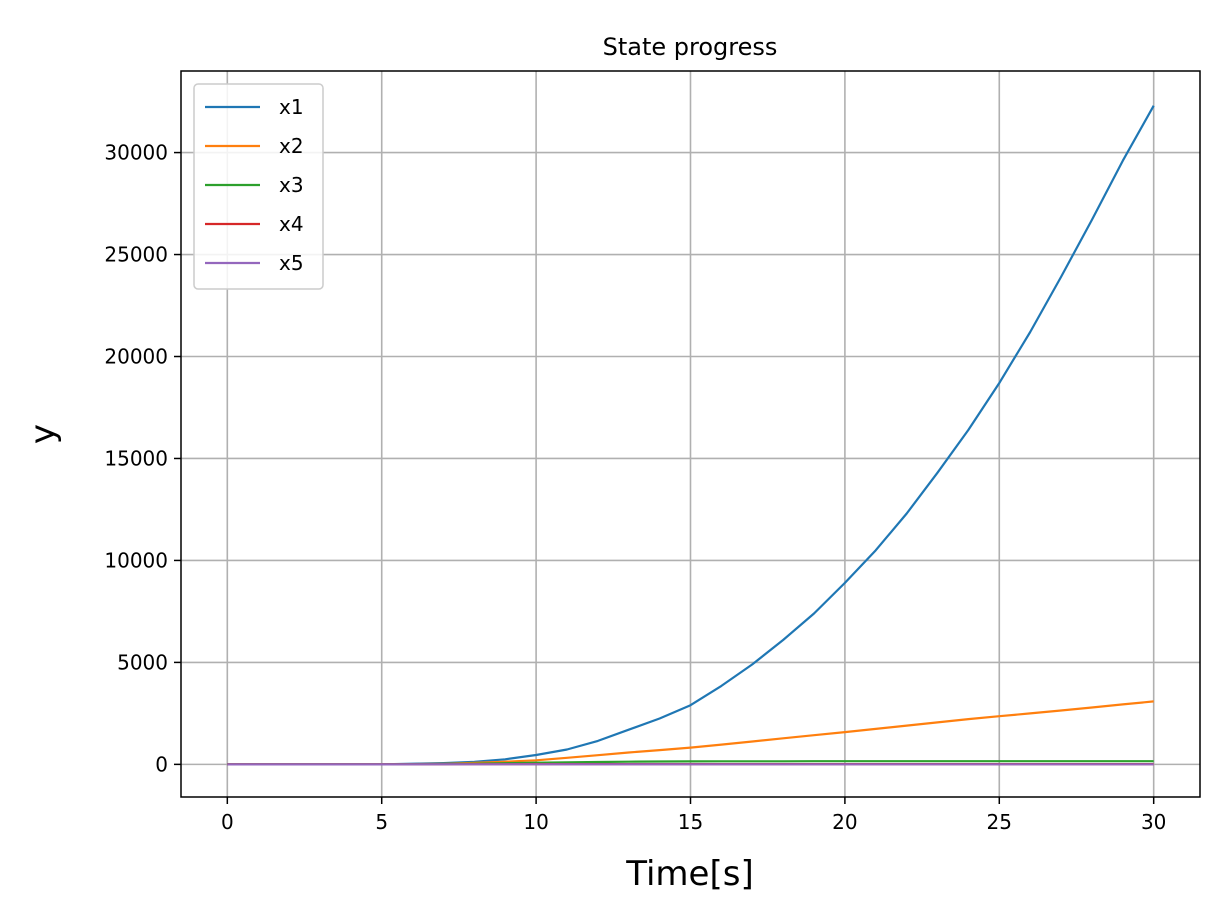 Image resolution: width=1228 pixels, height=921 pixels. I want to click on x-tick-label: 20, so click(844, 822).